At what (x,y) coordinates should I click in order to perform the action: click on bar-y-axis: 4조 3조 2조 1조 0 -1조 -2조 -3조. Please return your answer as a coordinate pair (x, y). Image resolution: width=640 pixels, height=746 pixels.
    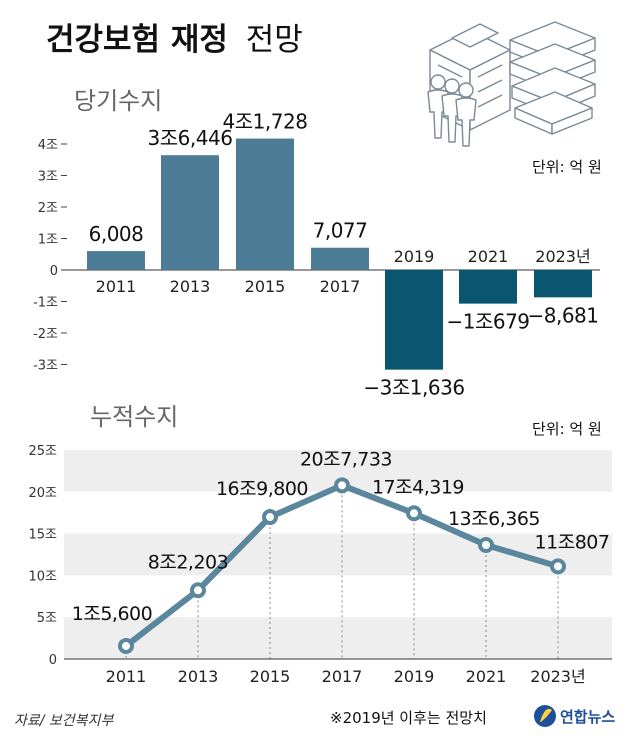
    Looking at the image, I should click on (50, 256).